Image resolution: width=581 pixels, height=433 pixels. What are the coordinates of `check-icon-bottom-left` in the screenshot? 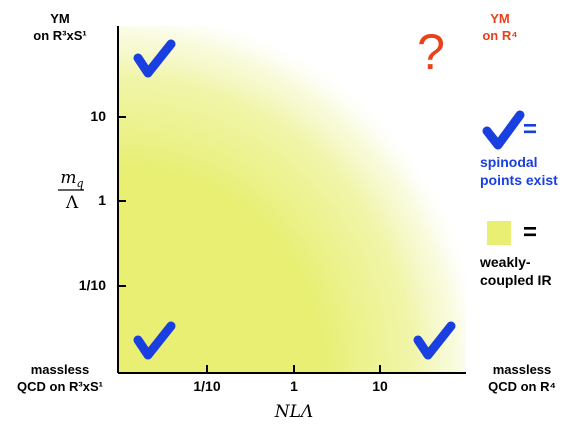 It's located at (154, 340).